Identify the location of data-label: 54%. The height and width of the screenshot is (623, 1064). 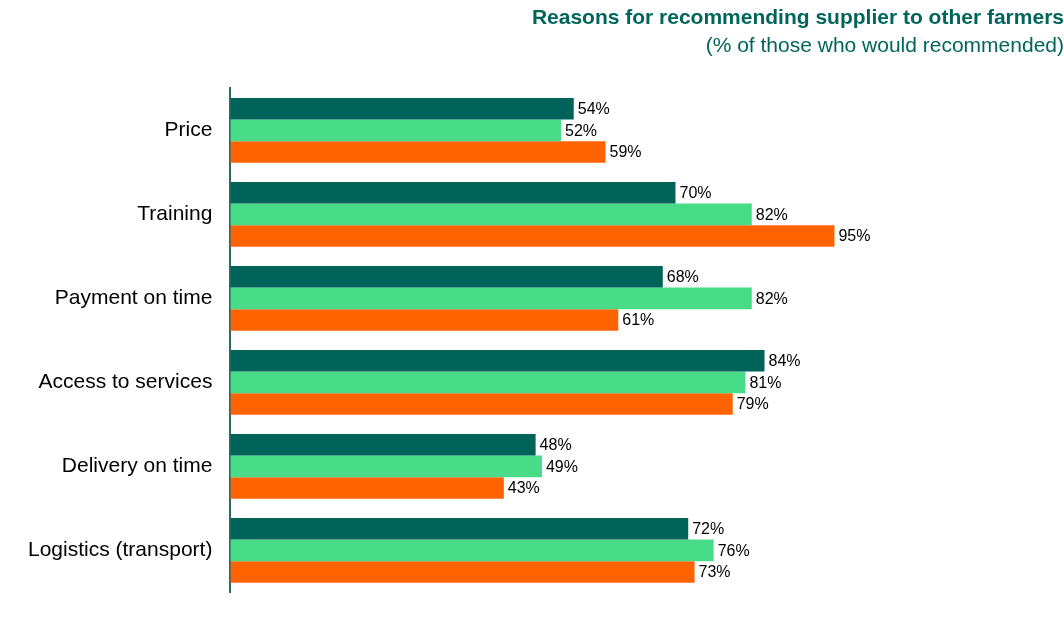
(593, 109).